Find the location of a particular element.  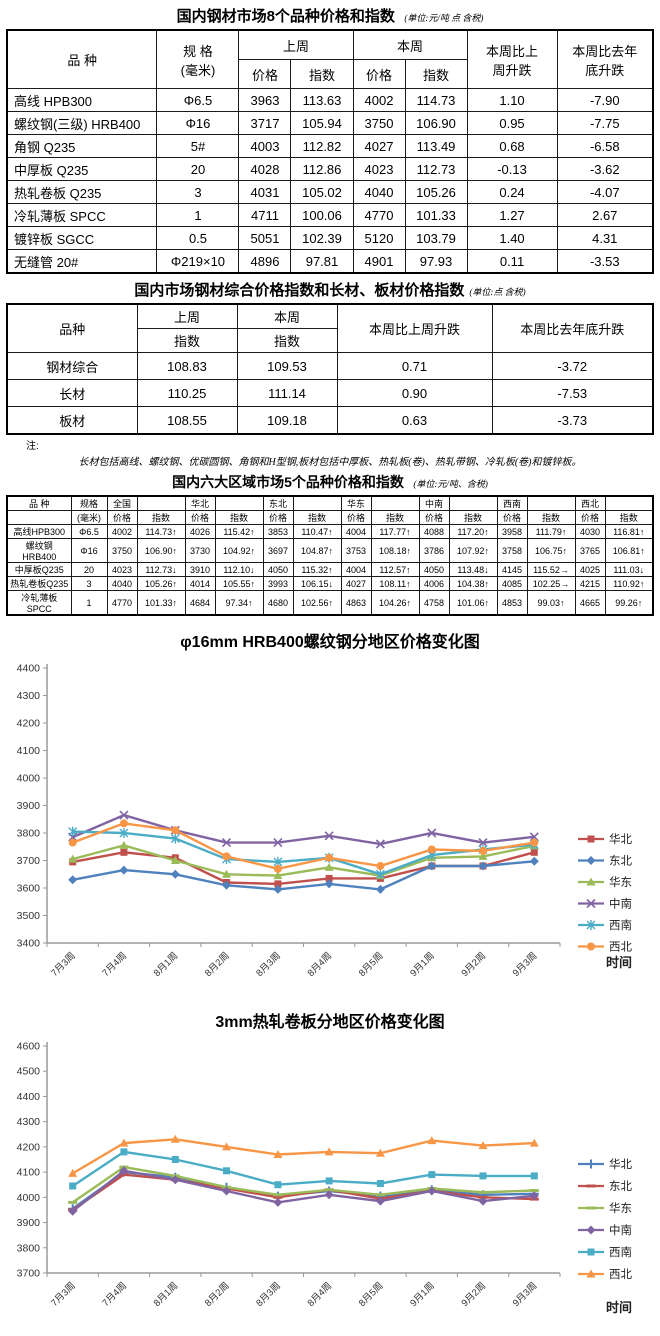

table-cell: 107.92↑ is located at coordinates (473, 550).